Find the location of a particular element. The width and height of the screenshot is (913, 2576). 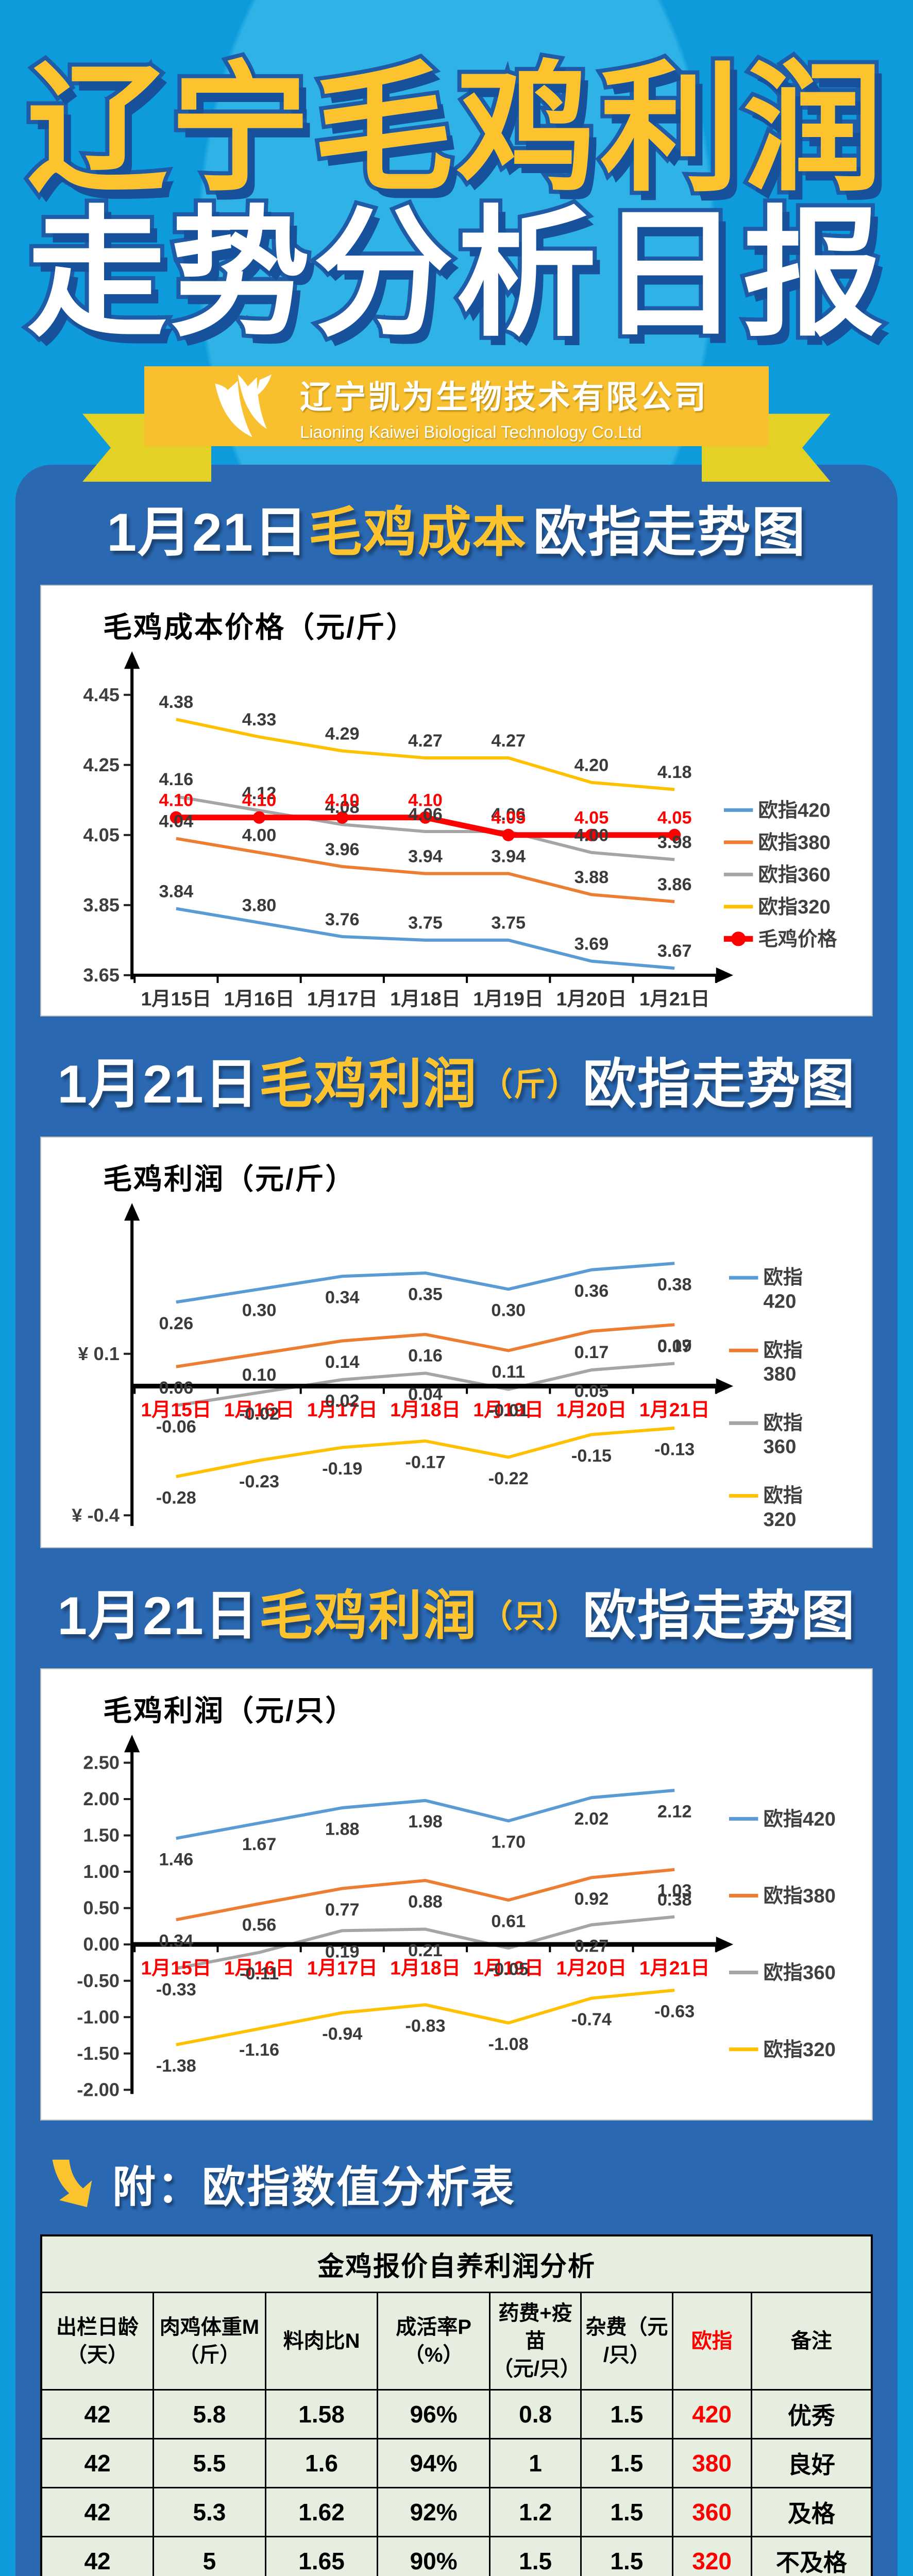

svg-text: 3.85 is located at coordinates (102, 905).